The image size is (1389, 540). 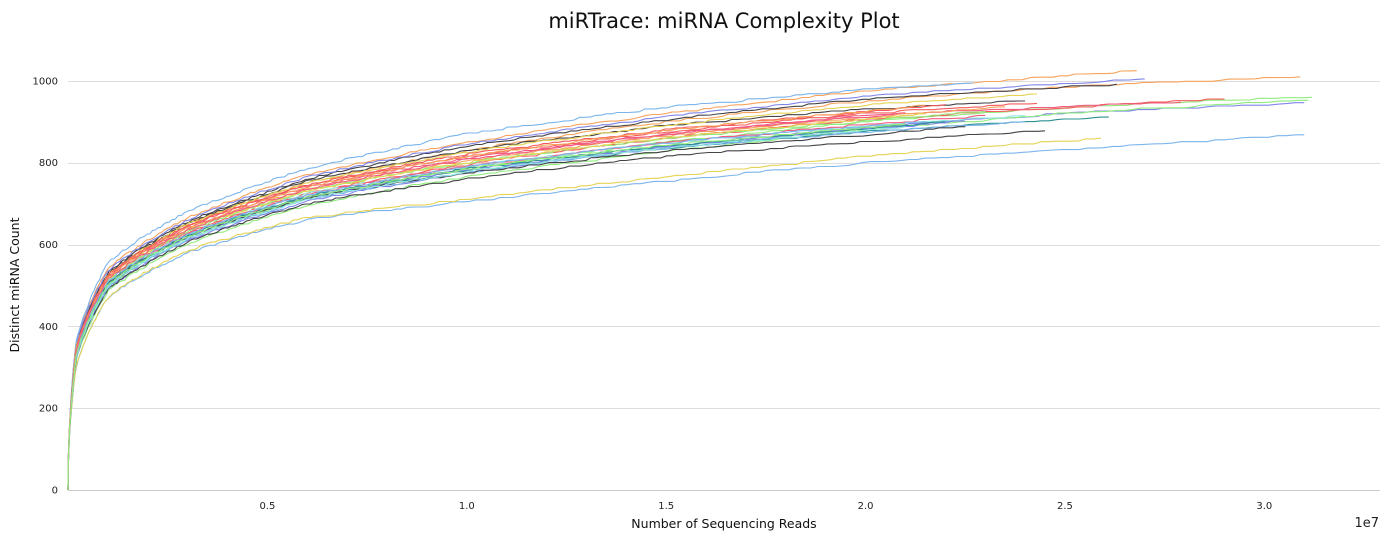 I want to click on y-tick-labels: 0 200 400 600 800 1000, so click(x=45, y=286).